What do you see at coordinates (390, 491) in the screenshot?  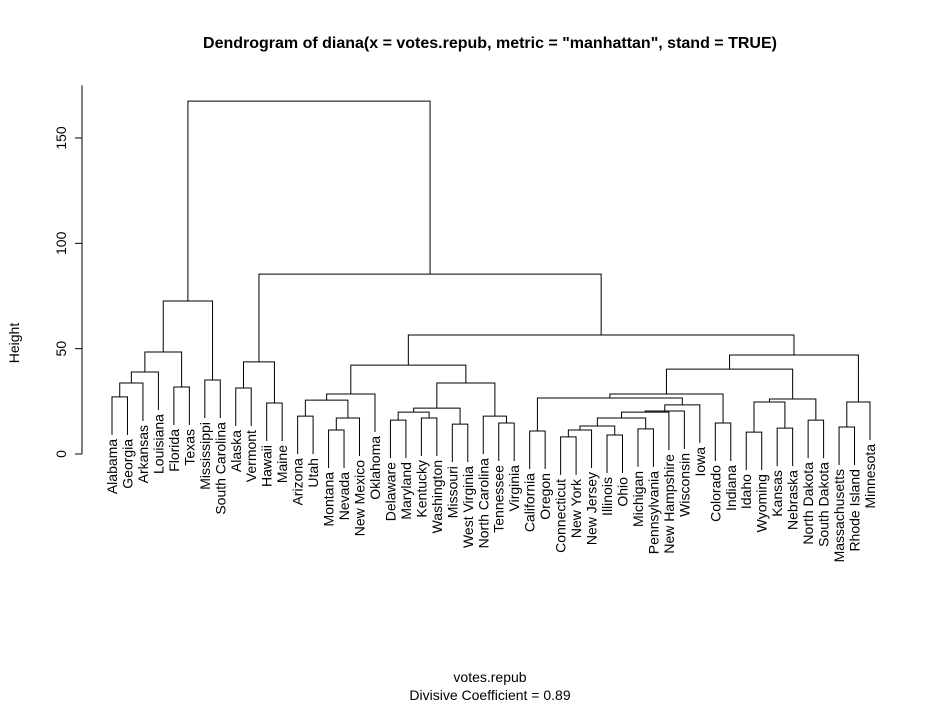 I see `leaf-label: Delaware` at bounding box center [390, 491].